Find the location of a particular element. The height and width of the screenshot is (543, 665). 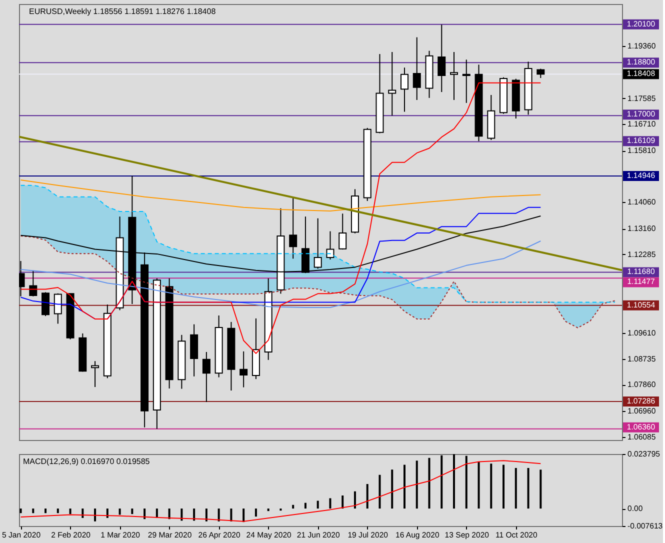

chart-title: MACD(12,26,9) 0.016970 0.019585 is located at coordinates (86, 461).